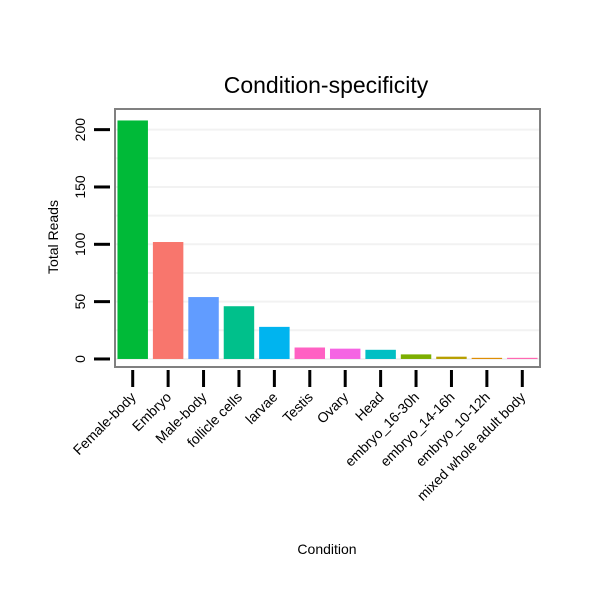  Describe the element at coordinates (297, 407) in the screenshot. I see `x-tick-label: Testis` at that location.